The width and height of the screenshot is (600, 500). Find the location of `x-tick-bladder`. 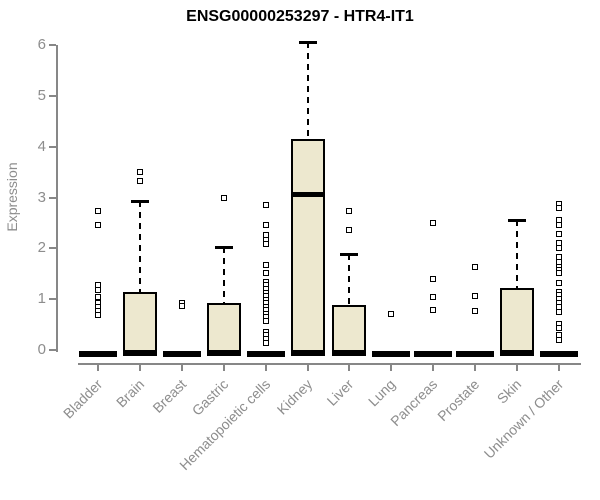

x-tick-bladder is located at coordinates (98, 367).